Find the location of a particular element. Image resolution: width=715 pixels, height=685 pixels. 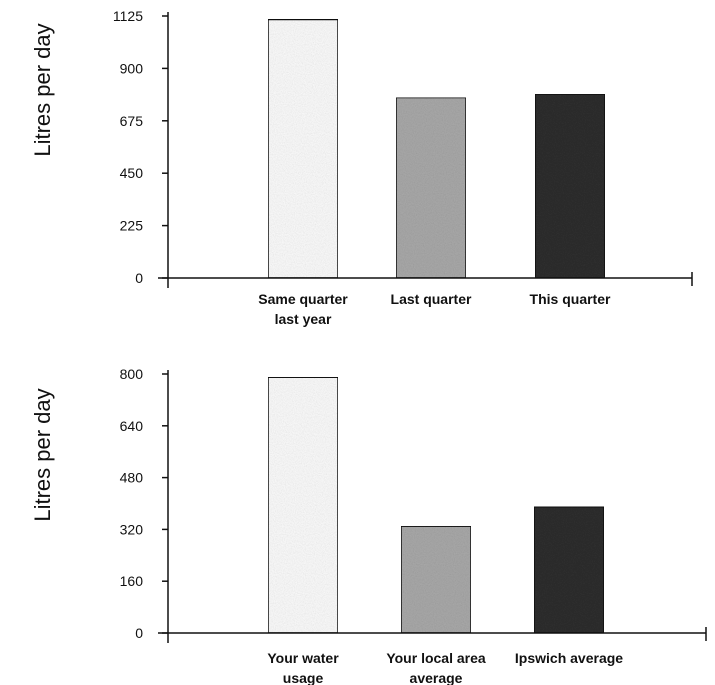

y-tick-label-480: 480 is located at coordinates (132, 478).